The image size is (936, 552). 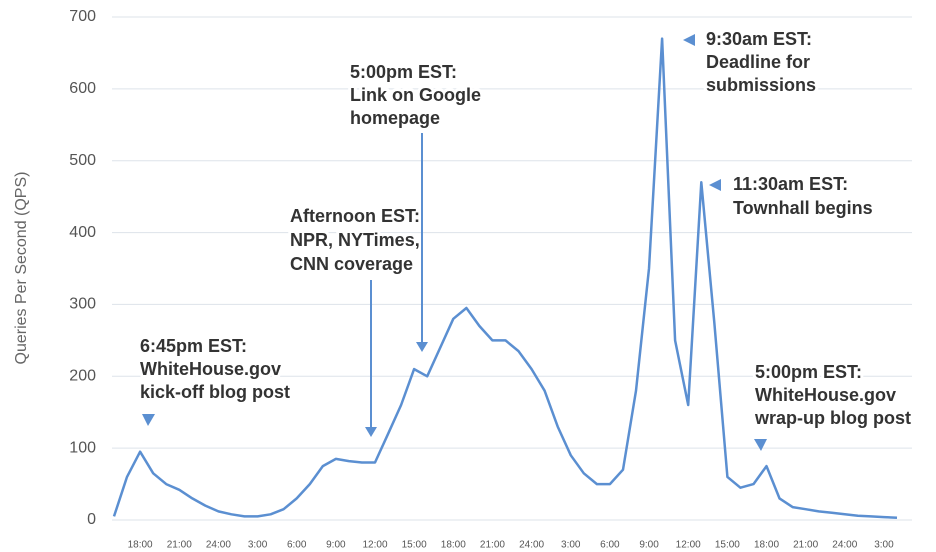 I want to click on y-tick-label: 300, so click(x=82, y=304).